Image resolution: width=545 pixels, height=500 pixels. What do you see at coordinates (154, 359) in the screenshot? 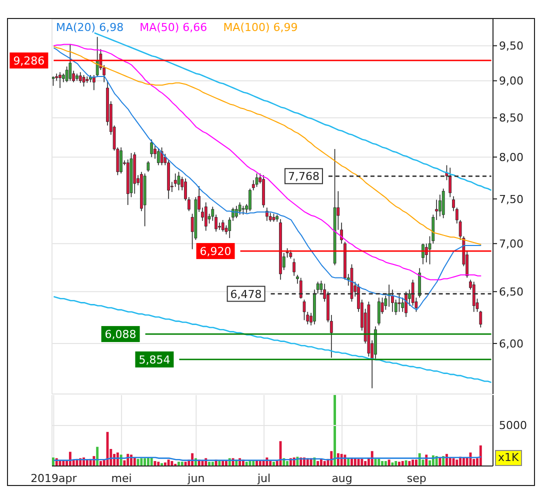
I see `series-label: 5,854` at bounding box center [154, 359].